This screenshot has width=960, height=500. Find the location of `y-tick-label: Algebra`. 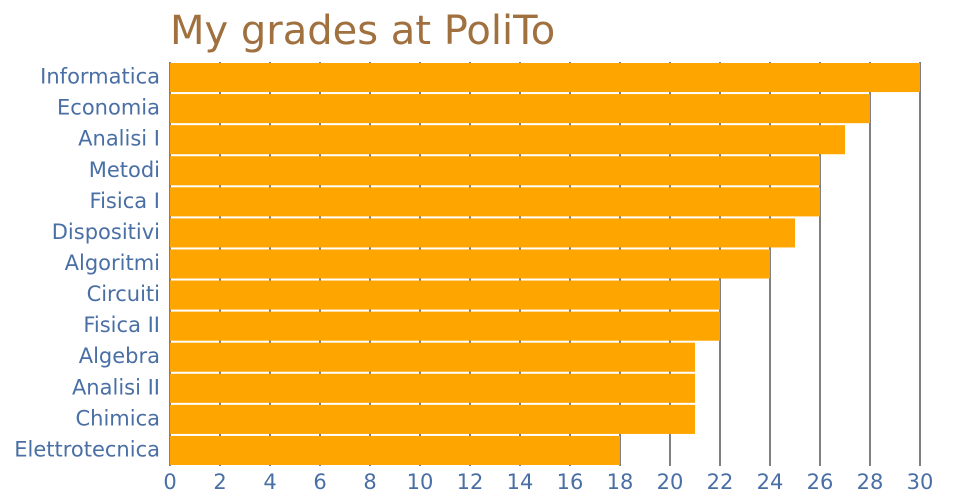

y-tick-label: Algebra is located at coordinates (119, 356).